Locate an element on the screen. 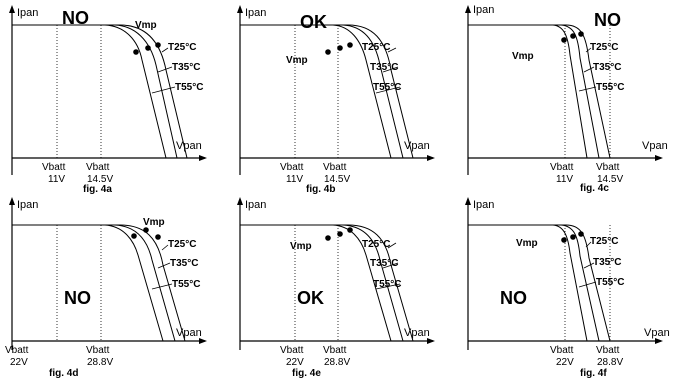 This screenshot has width=674, height=386. figure-caption: fig. 4d is located at coordinates (63, 373).